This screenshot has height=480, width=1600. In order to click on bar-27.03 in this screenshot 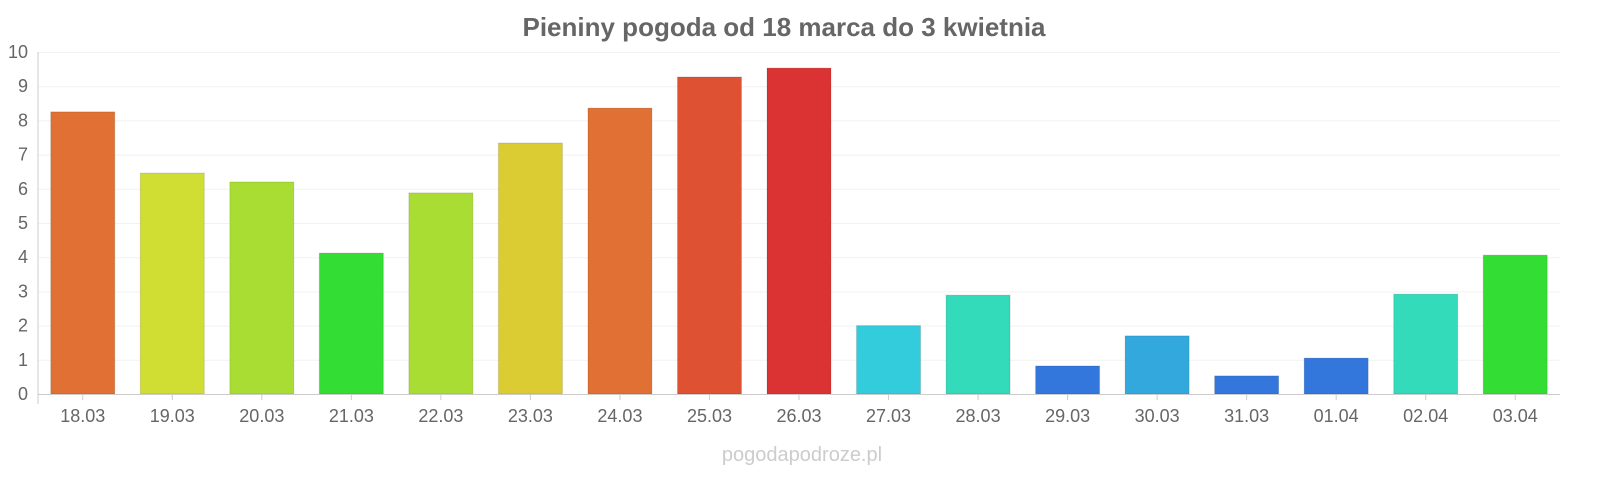, I will do `click(889, 360)`.